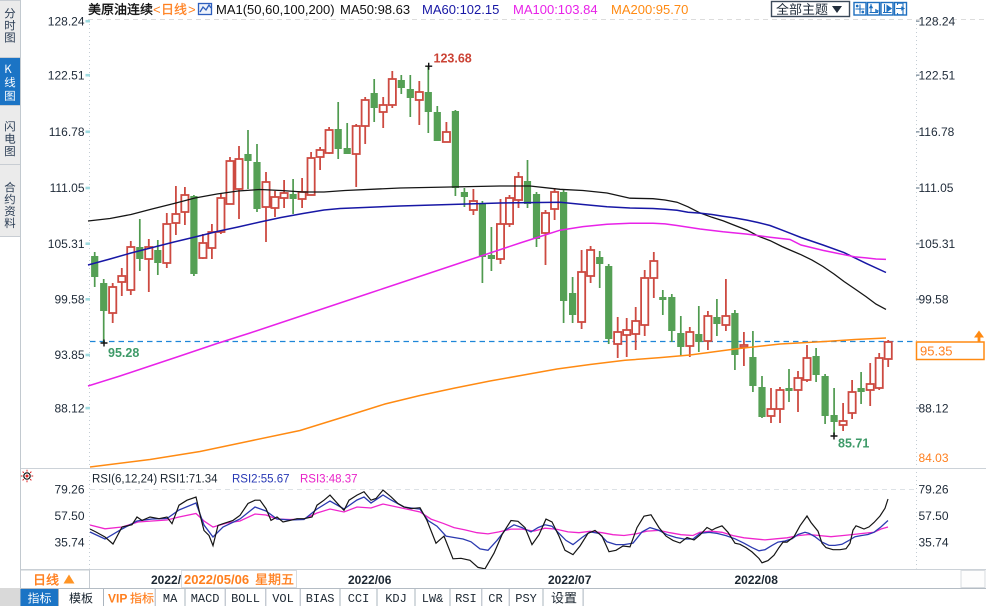 The width and height of the screenshot is (986, 606). What do you see at coordinates (275, 9) in the screenshot?
I see `svg-text: MA1(50,60,100,200)` at bounding box center [275, 9].